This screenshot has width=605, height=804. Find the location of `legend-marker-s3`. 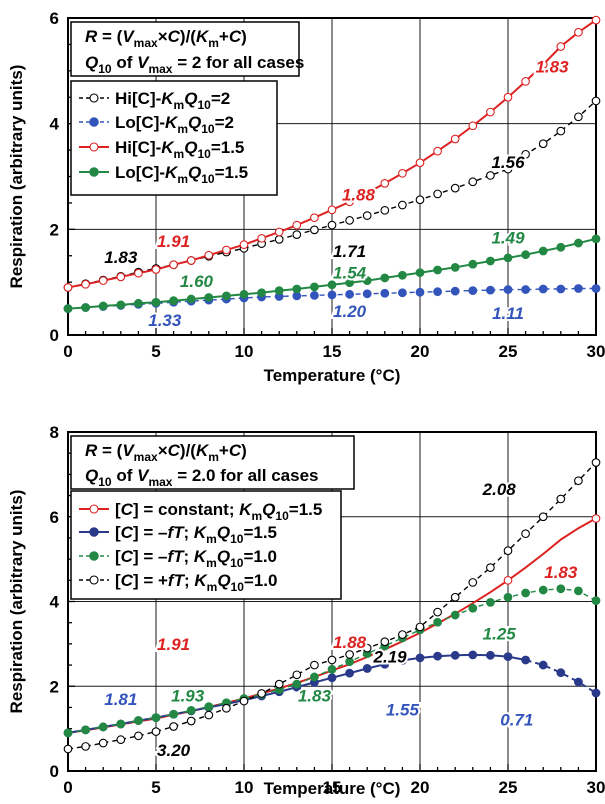

legend-marker-s3 is located at coordinates (94, 147).